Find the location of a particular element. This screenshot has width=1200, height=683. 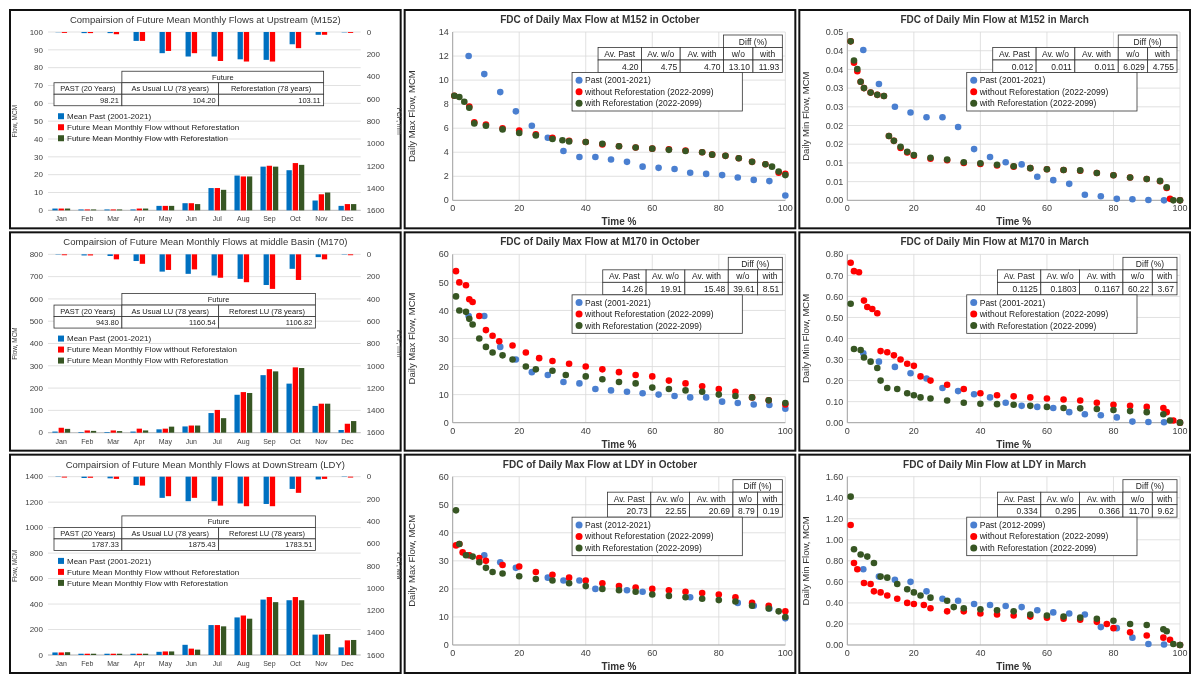

y-tick-label: 60 is located at coordinates (443, 254).